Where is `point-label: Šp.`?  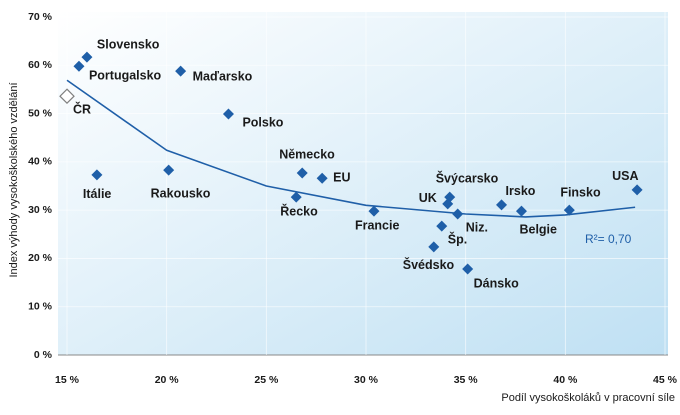 point-label: Šp. is located at coordinates (457, 238).